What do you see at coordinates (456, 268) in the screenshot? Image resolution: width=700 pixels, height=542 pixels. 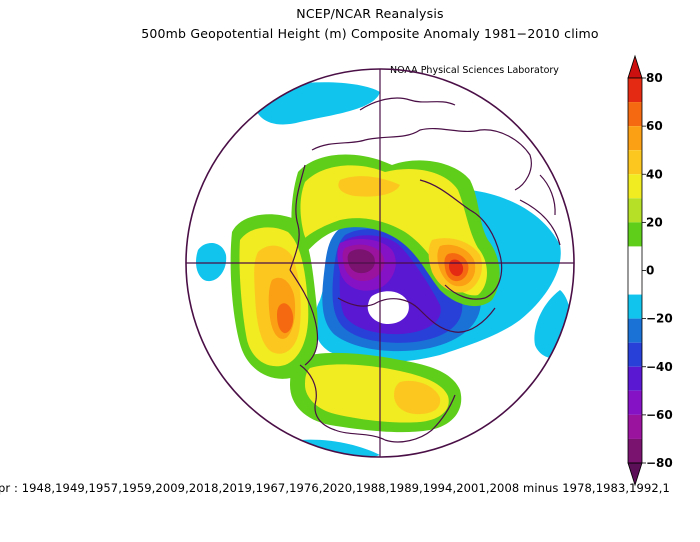 I see `positive-anomaly-siberia-core` at bounding box center [456, 268].